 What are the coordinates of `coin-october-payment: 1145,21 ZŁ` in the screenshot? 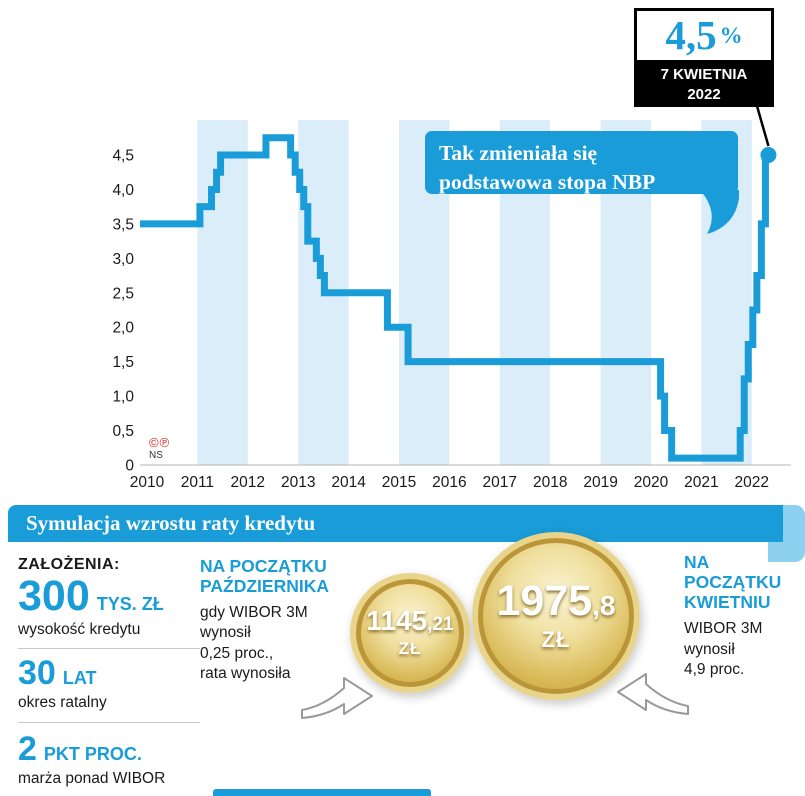 It's located at (410, 633).